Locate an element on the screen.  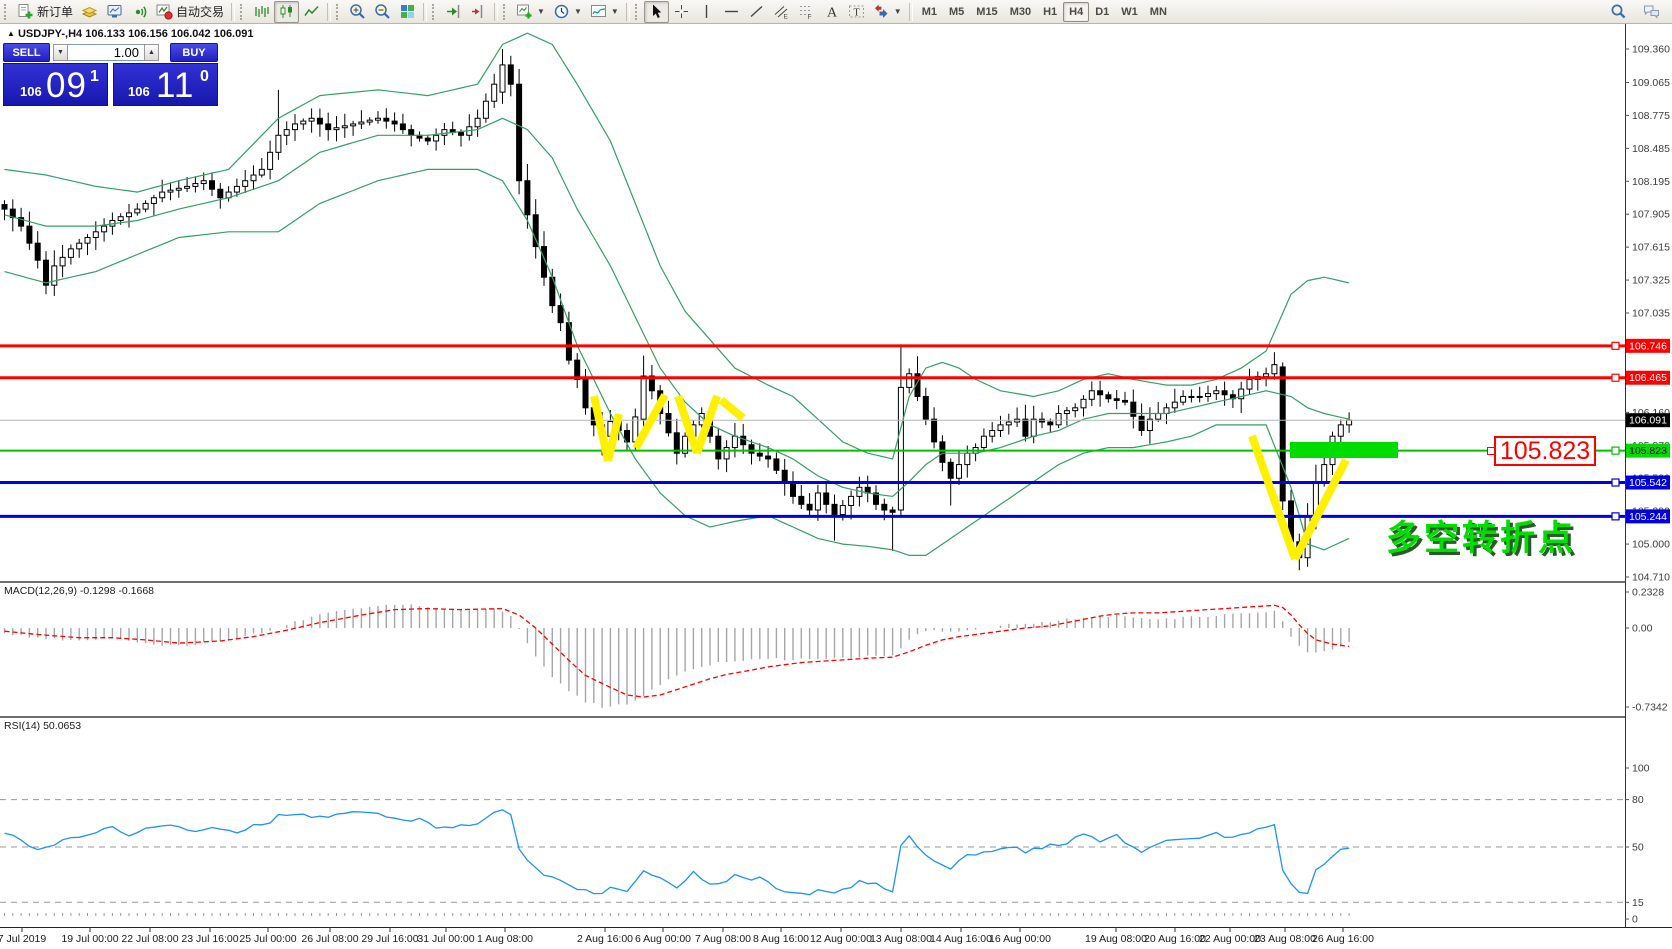
community-button is located at coordinates (1651, 12).